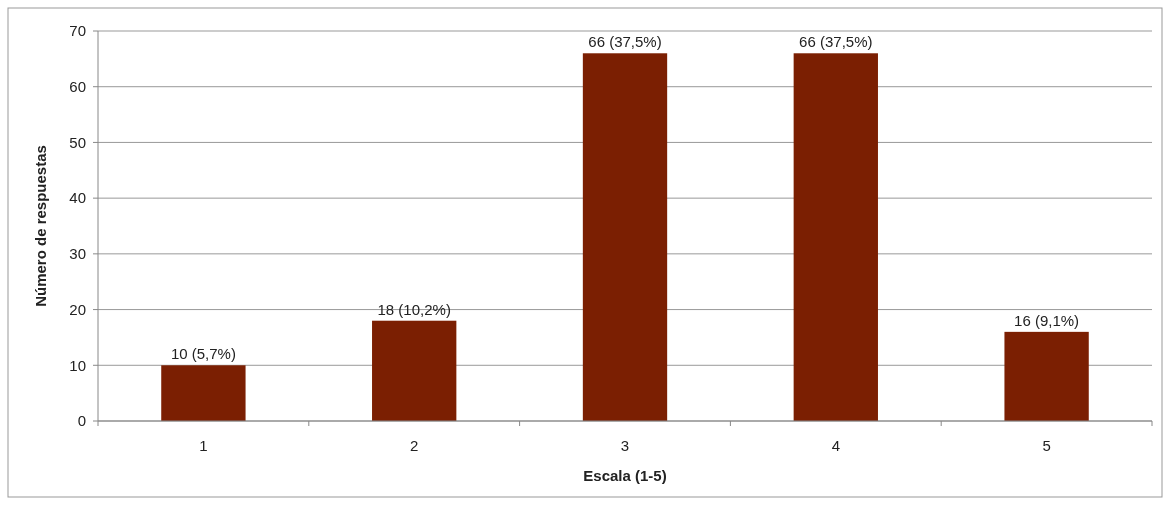 This screenshot has width=1164, height=505. Describe the element at coordinates (203, 445) in the screenshot. I see `x-tick-label: 1` at that location.